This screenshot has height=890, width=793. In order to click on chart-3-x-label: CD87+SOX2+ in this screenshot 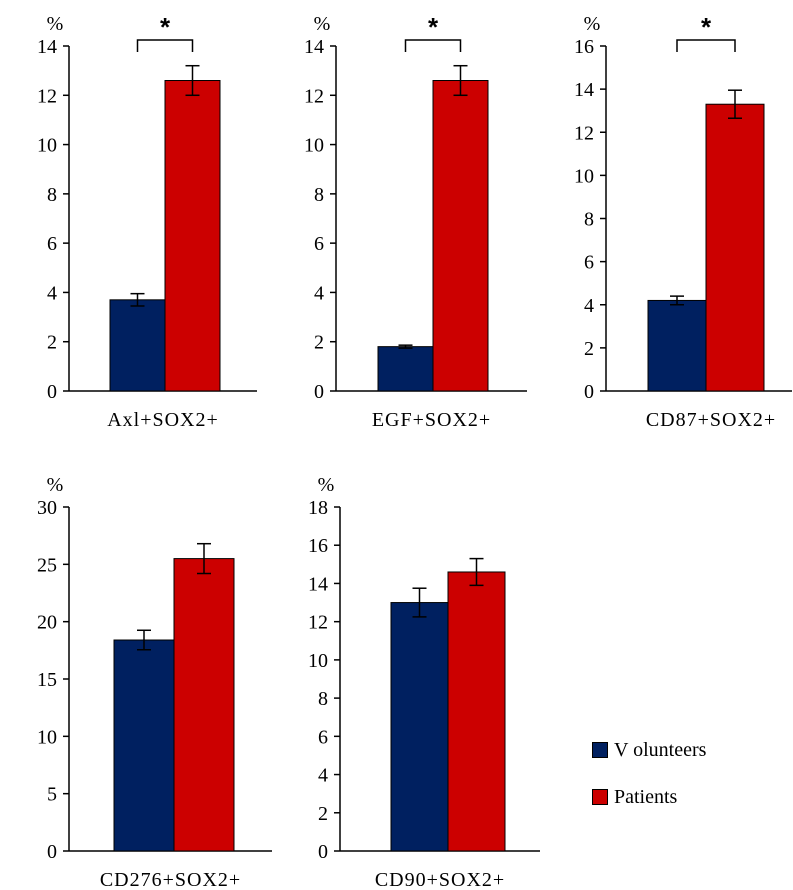, I will do `click(711, 420)`.